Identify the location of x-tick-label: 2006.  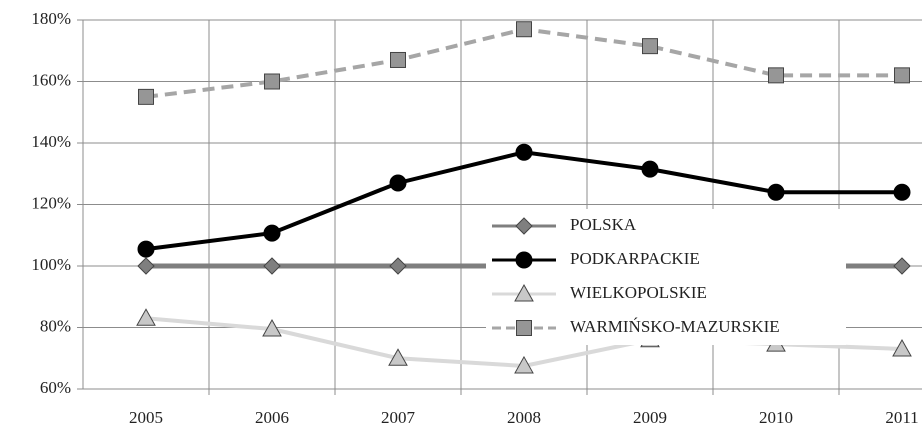
(272, 417).